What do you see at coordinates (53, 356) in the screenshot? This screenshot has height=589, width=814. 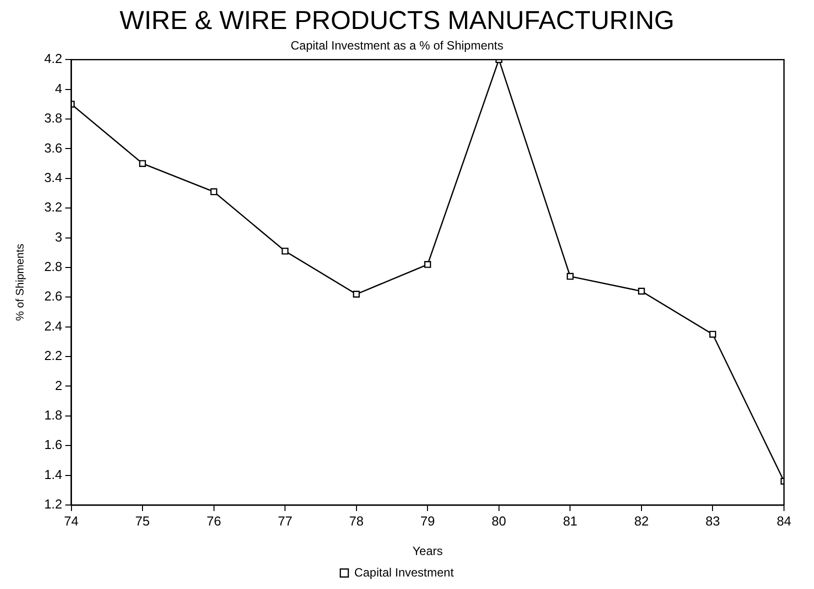 I see `y-tick-label: 2.2` at bounding box center [53, 356].